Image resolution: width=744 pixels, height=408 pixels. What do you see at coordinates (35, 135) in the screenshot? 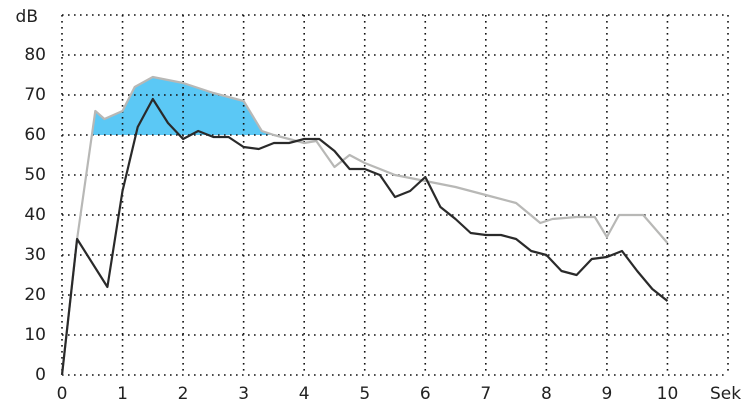
I see `y-tick-label: 60` at bounding box center [35, 135].